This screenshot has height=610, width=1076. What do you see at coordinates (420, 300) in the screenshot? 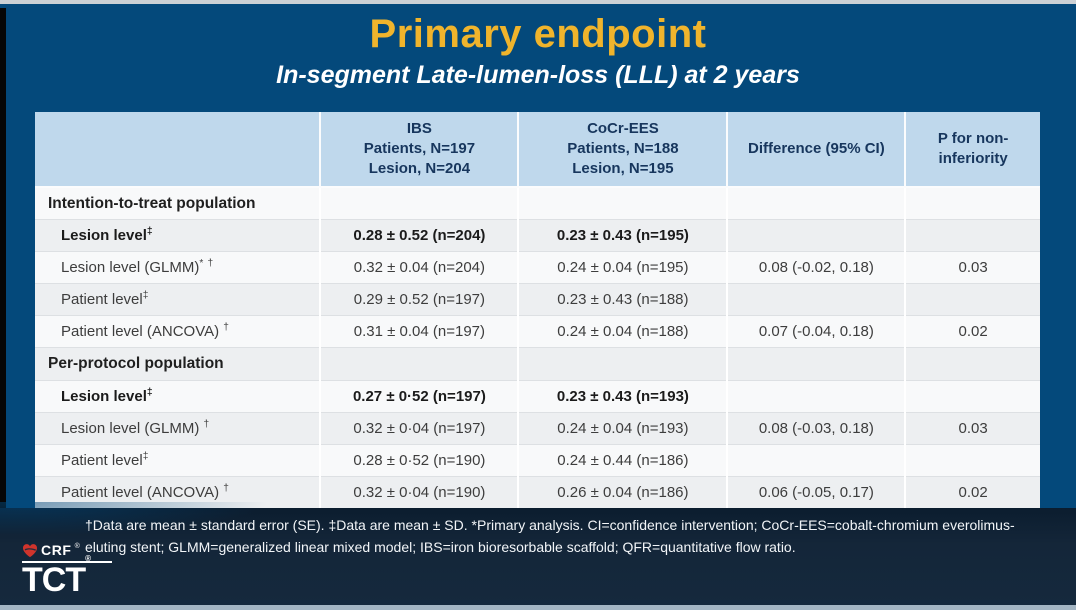
I see `cell-ibs: 0.29 ± 0.52 (n=197)` at bounding box center [420, 300].